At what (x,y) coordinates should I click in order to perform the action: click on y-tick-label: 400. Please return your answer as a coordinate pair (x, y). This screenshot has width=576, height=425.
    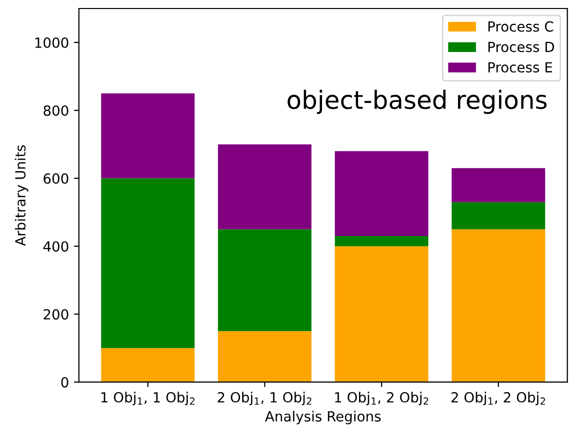
    Looking at the image, I should click on (55, 246).